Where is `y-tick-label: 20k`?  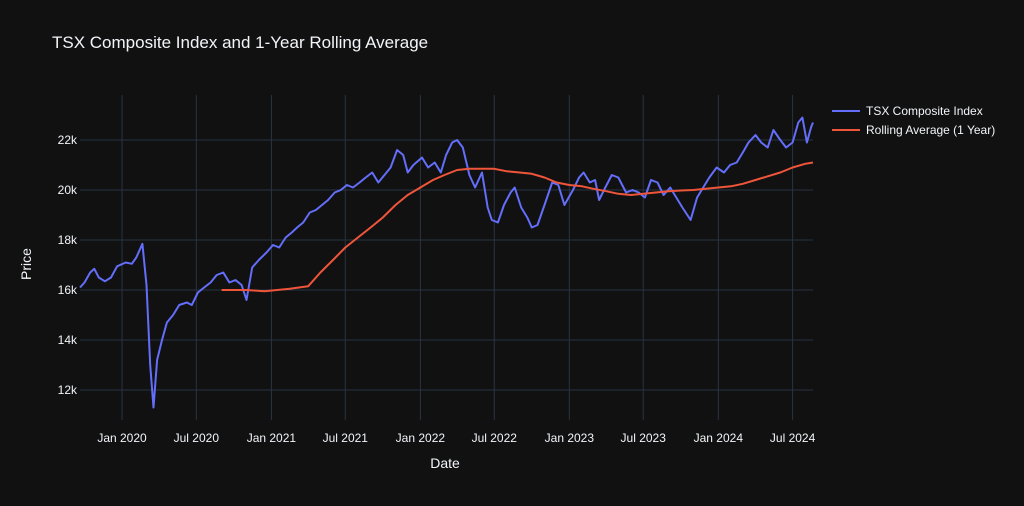 y-tick-label: 20k is located at coordinates (68, 190).